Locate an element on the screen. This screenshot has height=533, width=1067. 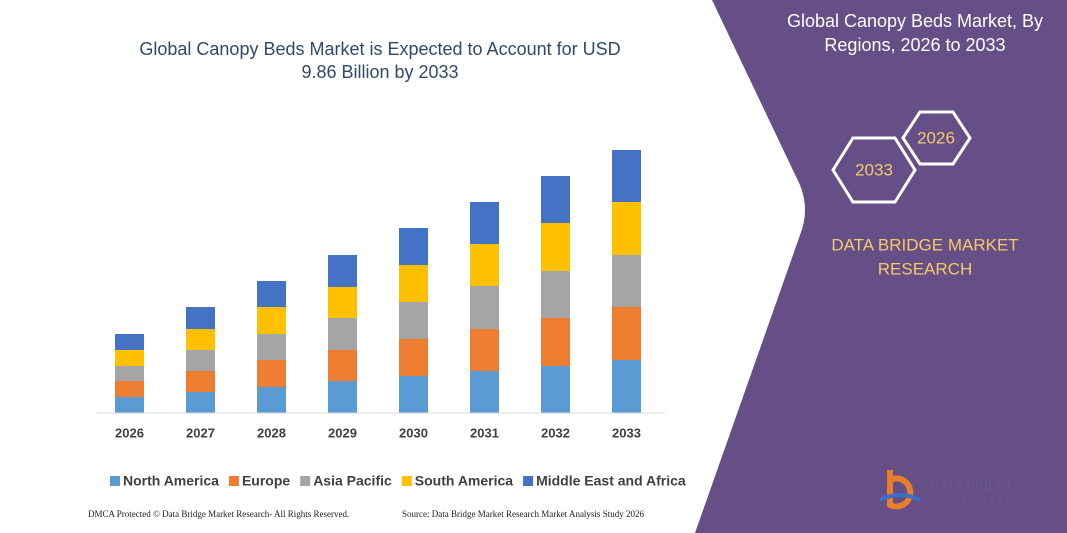
x-tick-label: 2032 is located at coordinates (555, 432).